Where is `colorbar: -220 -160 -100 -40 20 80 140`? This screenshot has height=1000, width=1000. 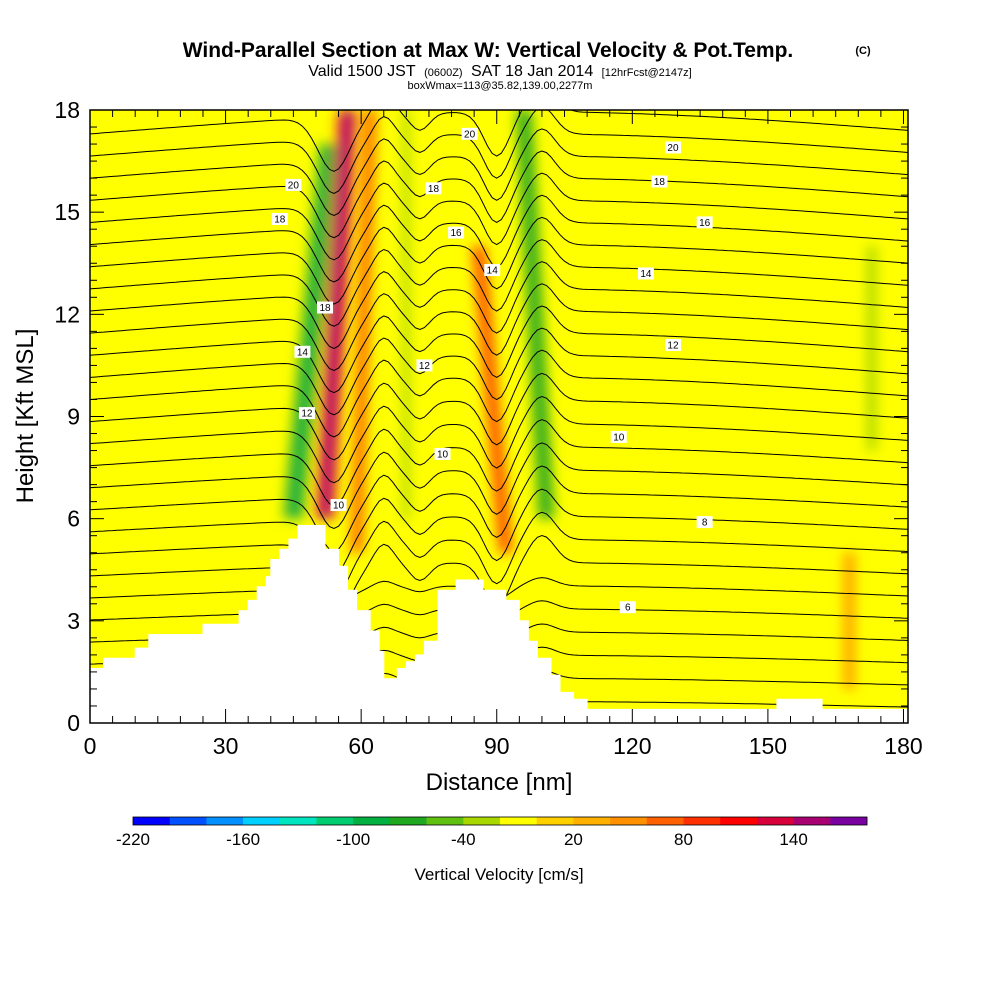
colorbar: -220 -160 -100 -40 20 80 140 is located at coordinates (492, 832).